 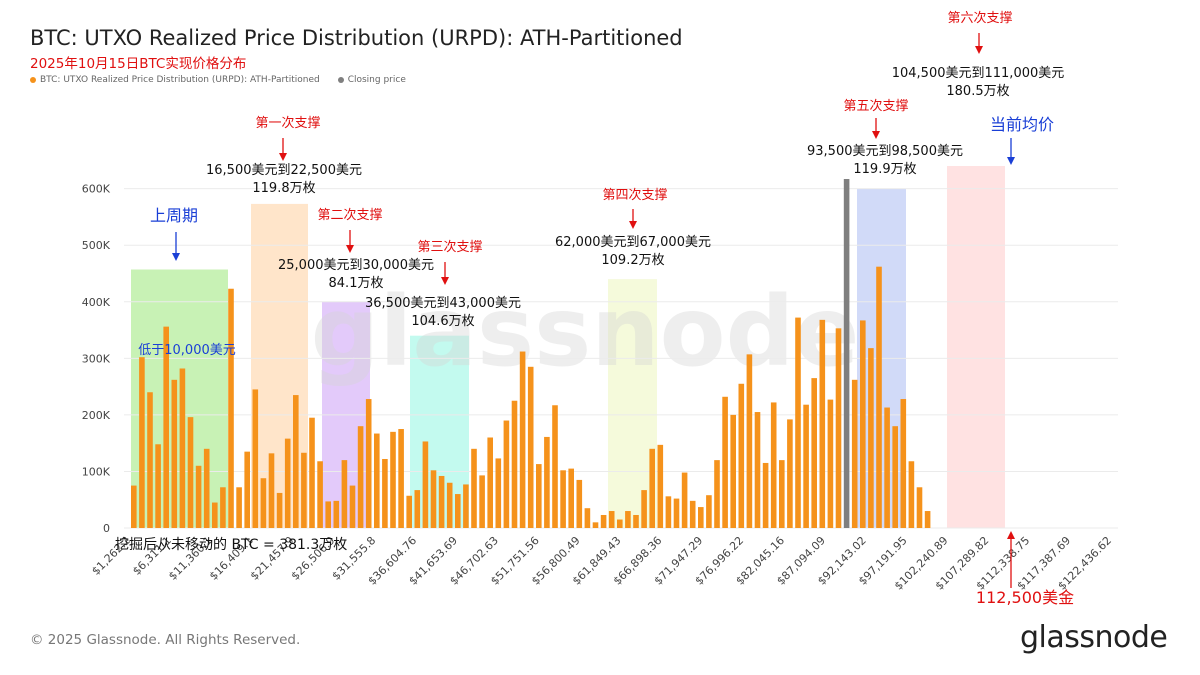 What do you see at coordinates (449, 247) in the screenshot?
I see `annotation-support-3: 第三次支撑` at bounding box center [449, 247].